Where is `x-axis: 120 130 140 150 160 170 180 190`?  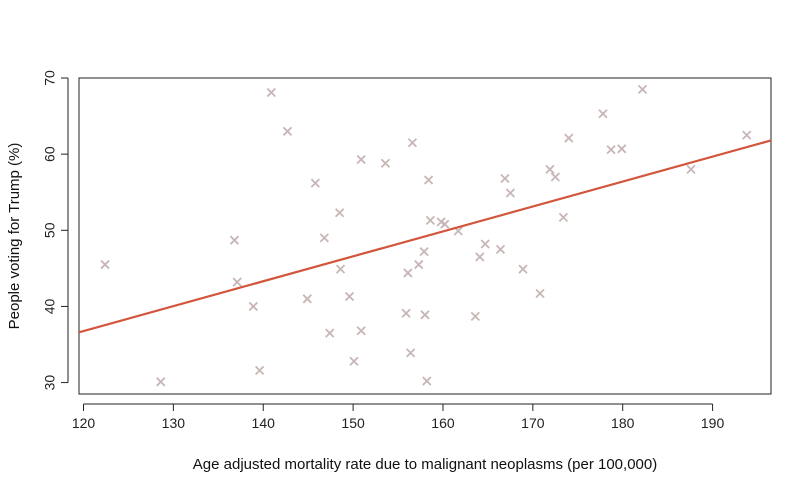 x-axis: 120 130 140 150 160 170 180 190 is located at coordinates (398, 417).